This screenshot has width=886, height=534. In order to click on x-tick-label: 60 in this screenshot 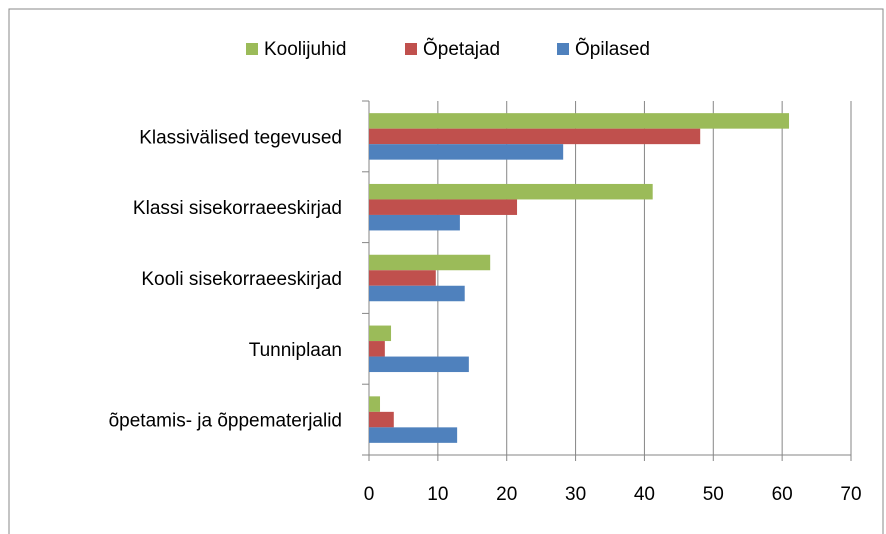, I will do `click(782, 494)`.